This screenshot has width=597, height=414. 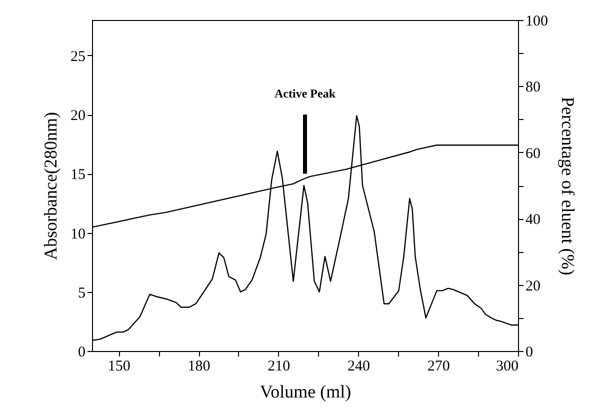 What do you see at coordinates (78, 175) in the screenshot?
I see `y-tick-label: 15` at bounding box center [78, 175].